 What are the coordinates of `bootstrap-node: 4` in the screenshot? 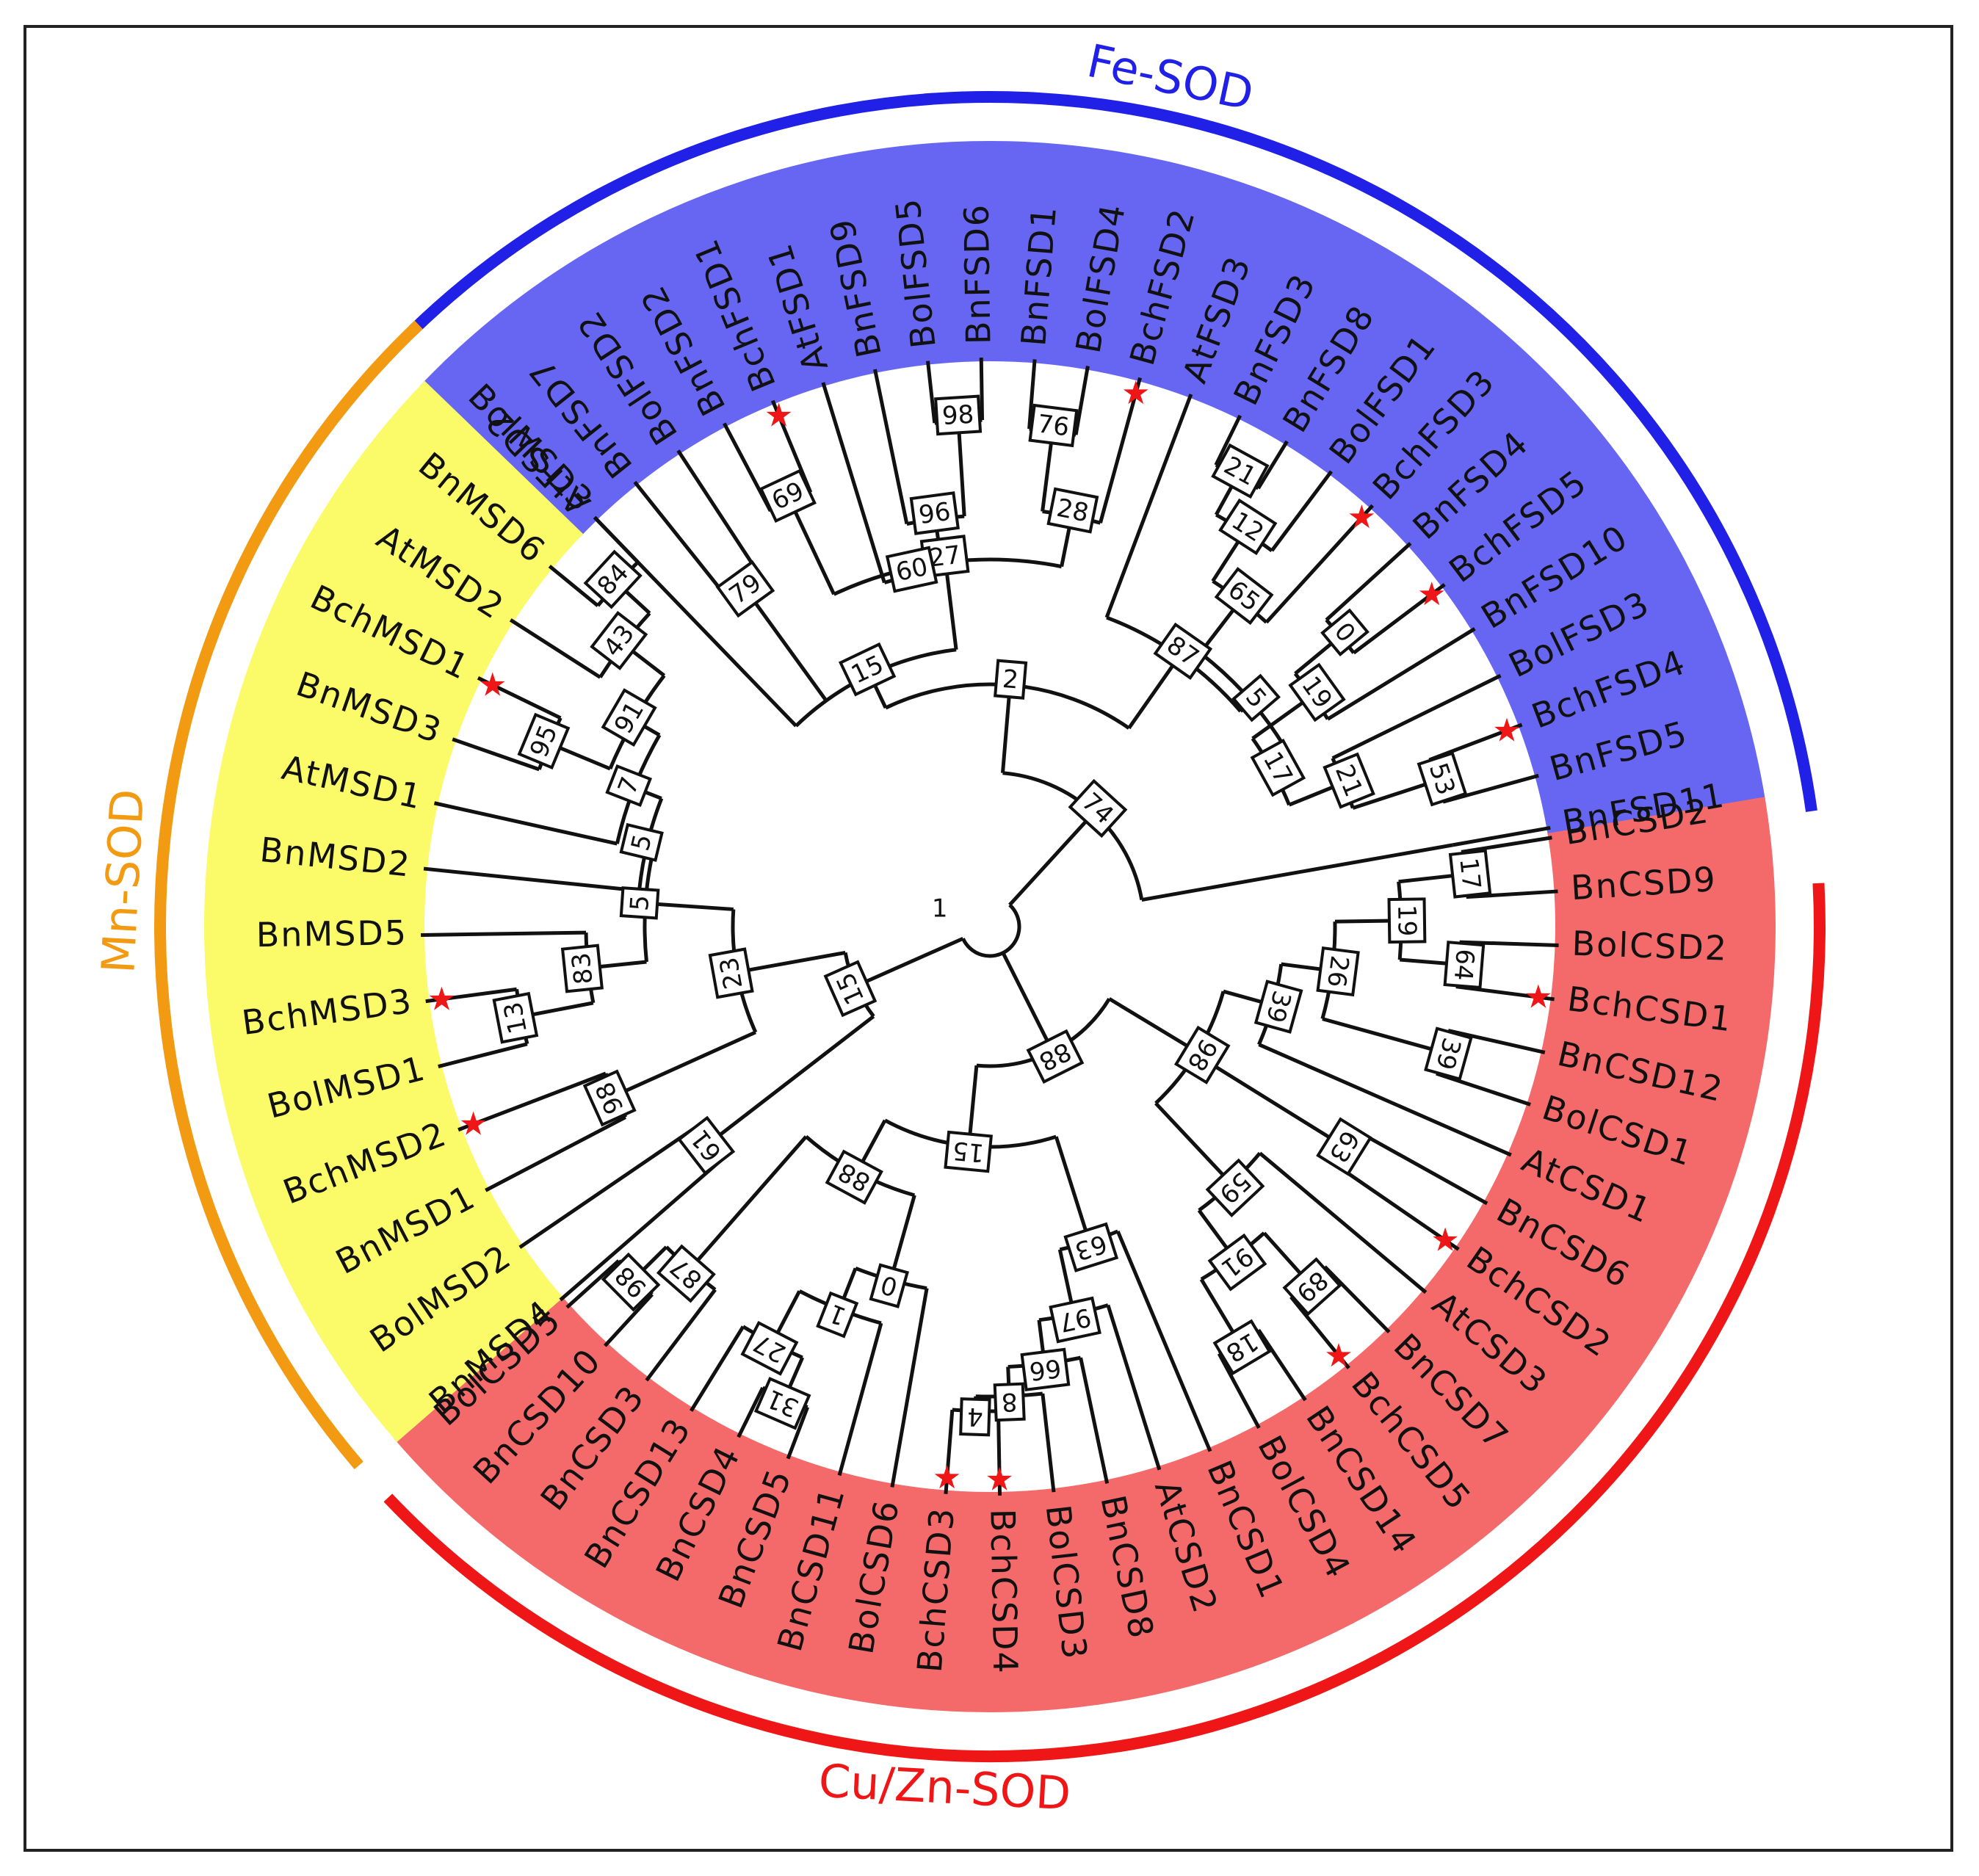 It's located at (975, 1417).